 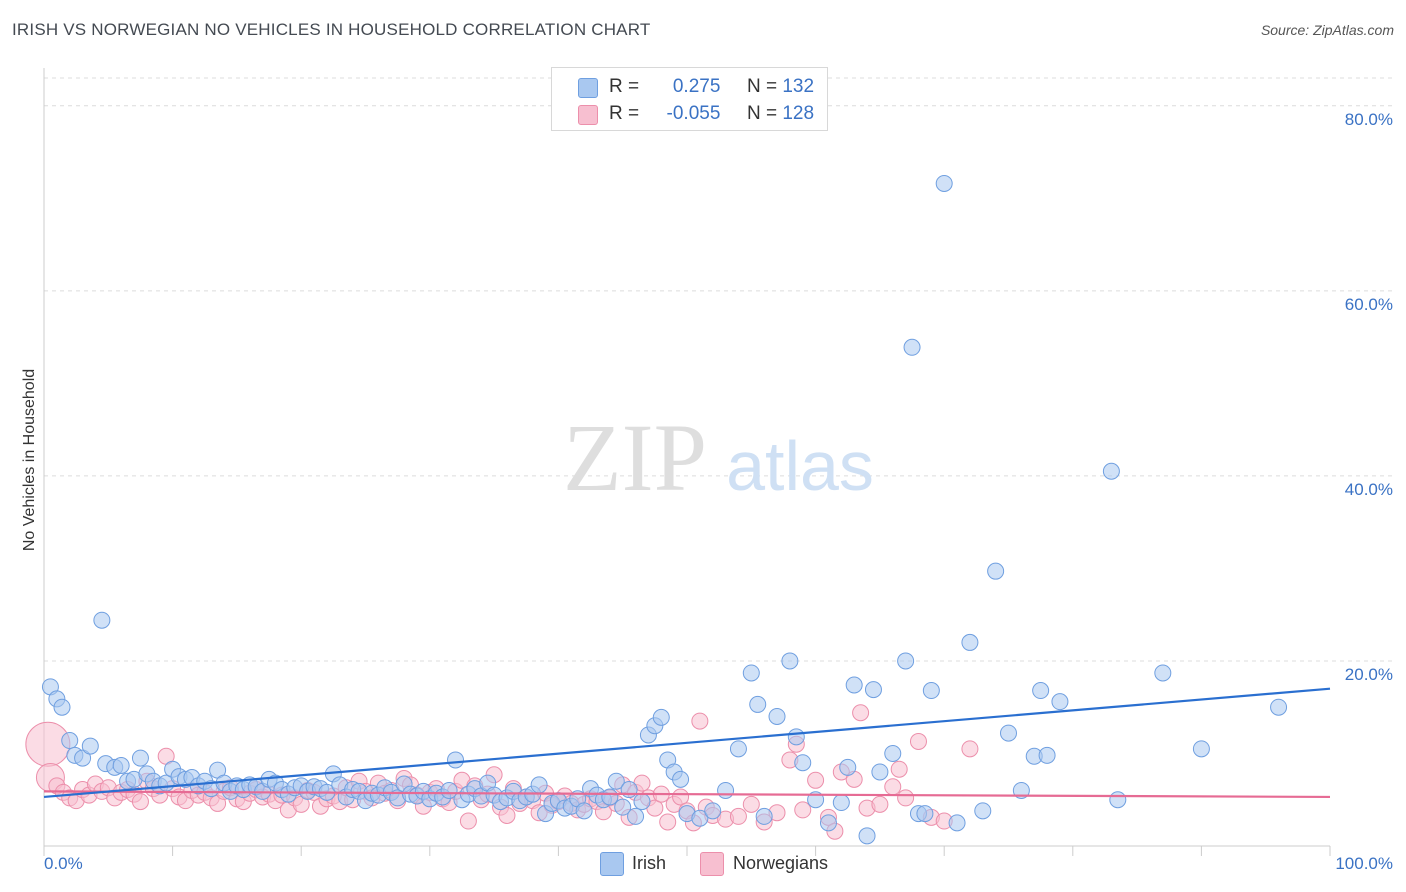 What do you see at coordinates (588, 115) in the screenshot?
I see `norwegians-swatch` at bounding box center [588, 115].